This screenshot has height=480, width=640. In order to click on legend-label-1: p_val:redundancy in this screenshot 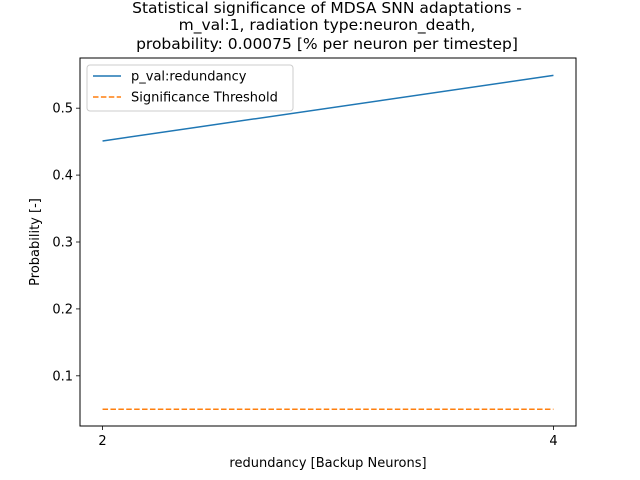, I will do `click(189, 77)`.